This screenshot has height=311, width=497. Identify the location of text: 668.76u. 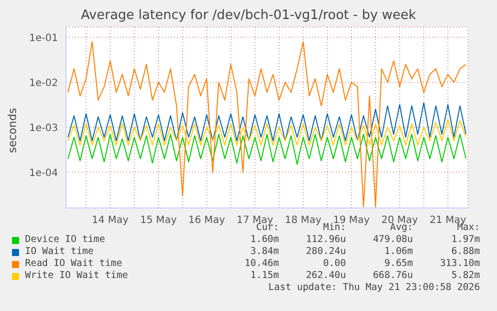
(392, 276).